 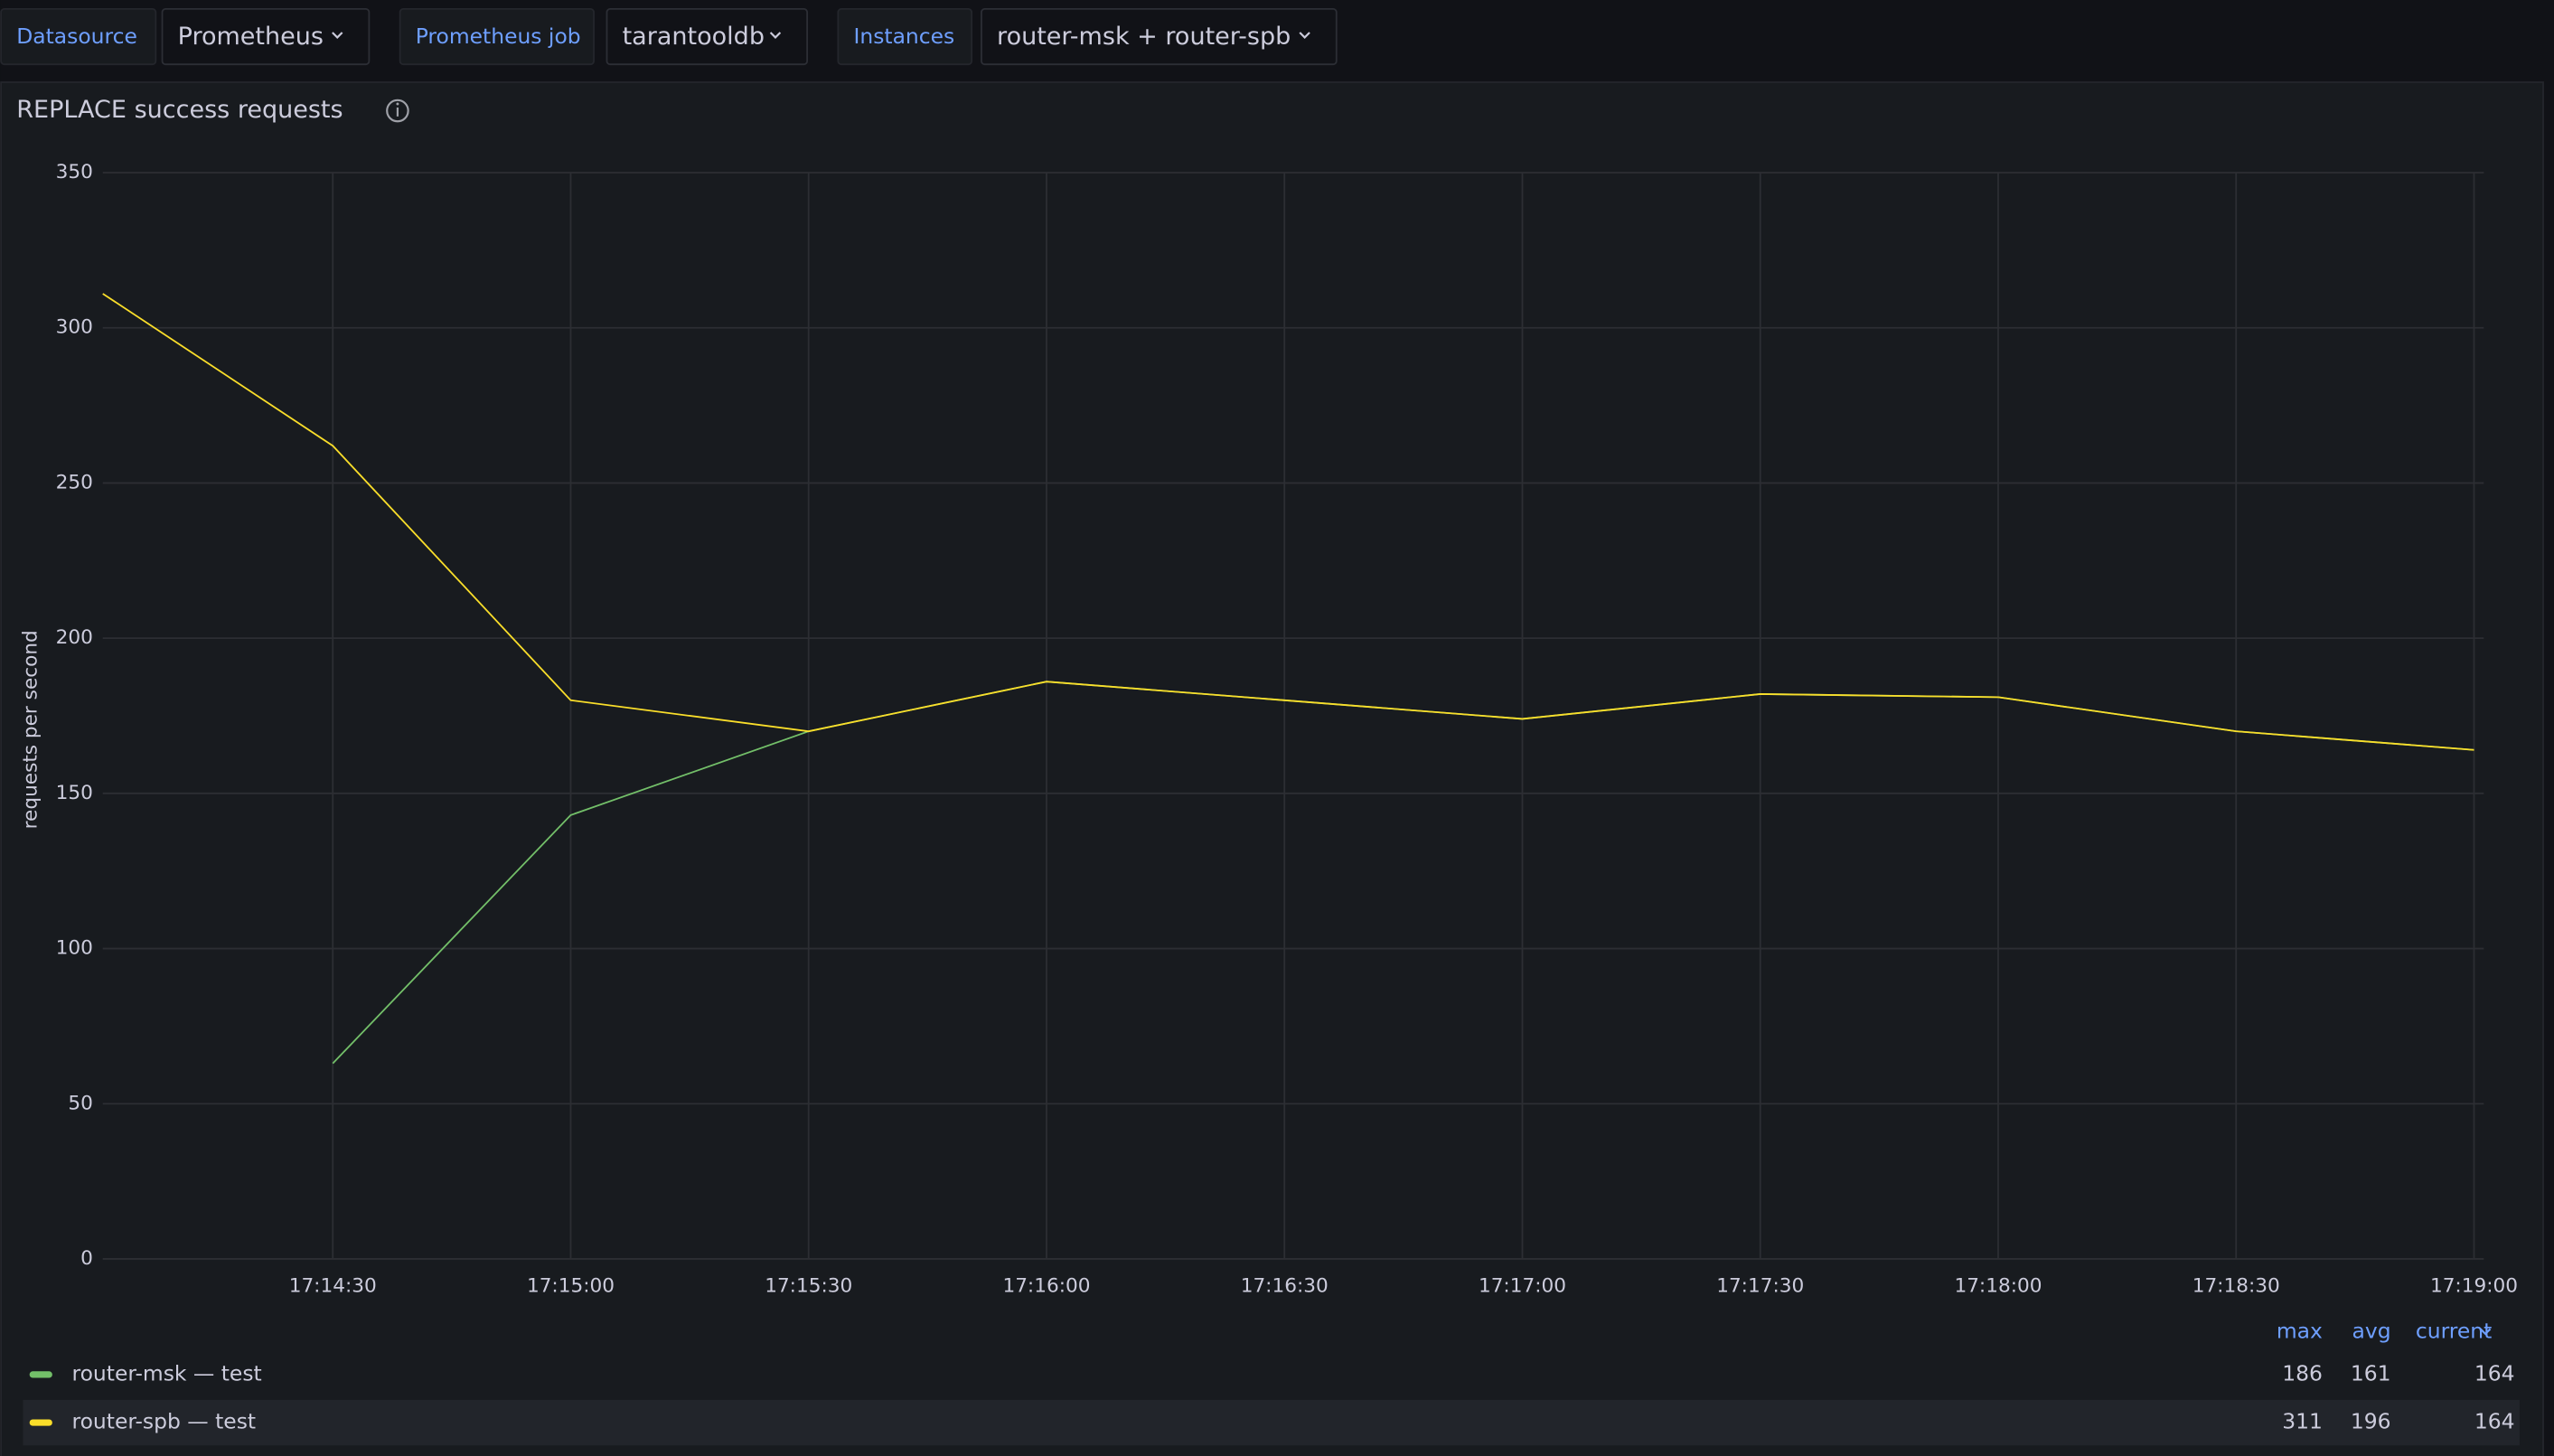 I want to click on info-icon, so click(x=397, y=111).